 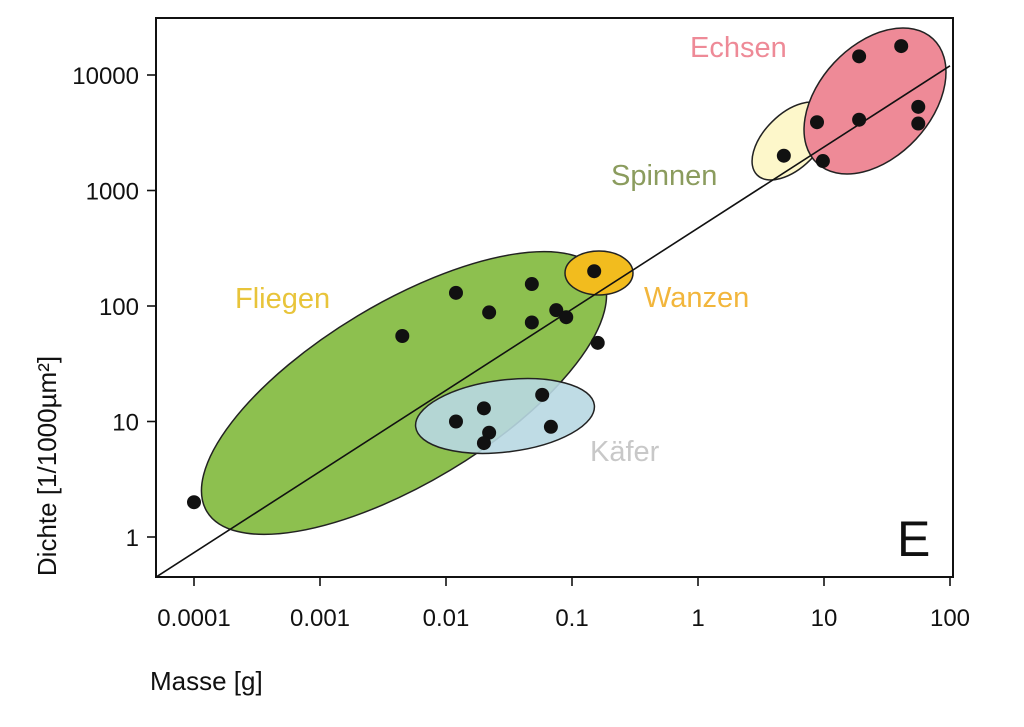 What do you see at coordinates (664, 176) in the screenshot?
I see `spinnen-label: Spinnen` at bounding box center [664, 176].